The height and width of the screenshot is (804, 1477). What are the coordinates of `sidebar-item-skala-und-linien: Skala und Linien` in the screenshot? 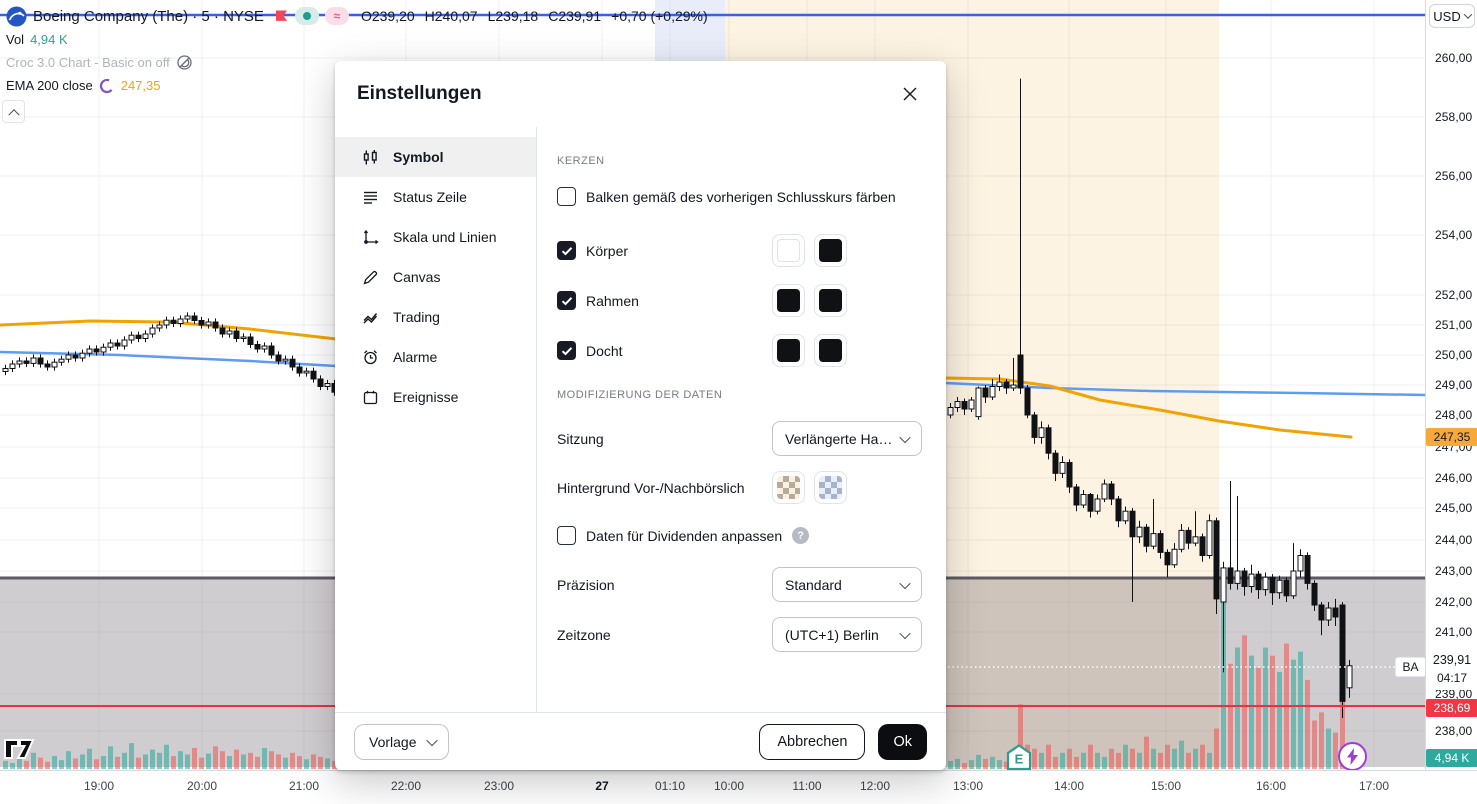 It's located at (435, 237).